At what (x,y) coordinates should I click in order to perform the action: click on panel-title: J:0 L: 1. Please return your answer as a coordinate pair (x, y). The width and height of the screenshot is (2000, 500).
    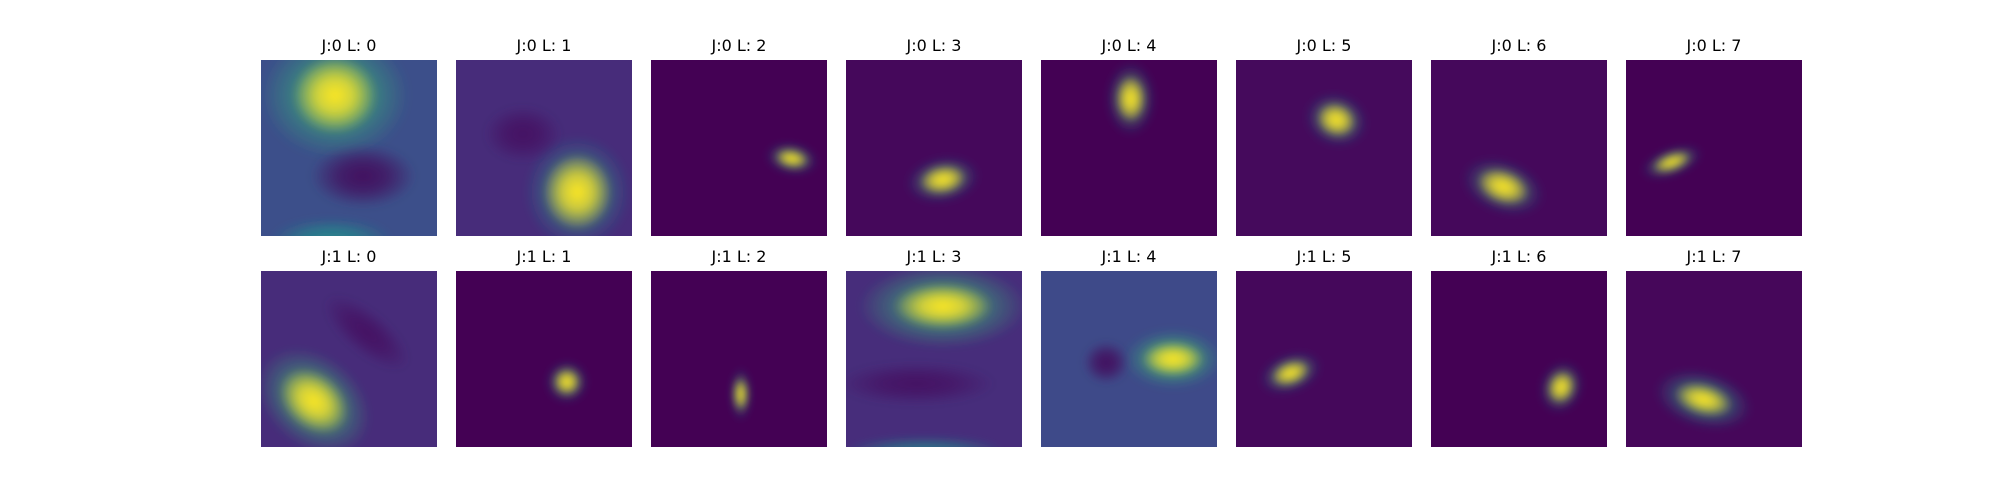
    Looking at the image, I should click on (544, 45).